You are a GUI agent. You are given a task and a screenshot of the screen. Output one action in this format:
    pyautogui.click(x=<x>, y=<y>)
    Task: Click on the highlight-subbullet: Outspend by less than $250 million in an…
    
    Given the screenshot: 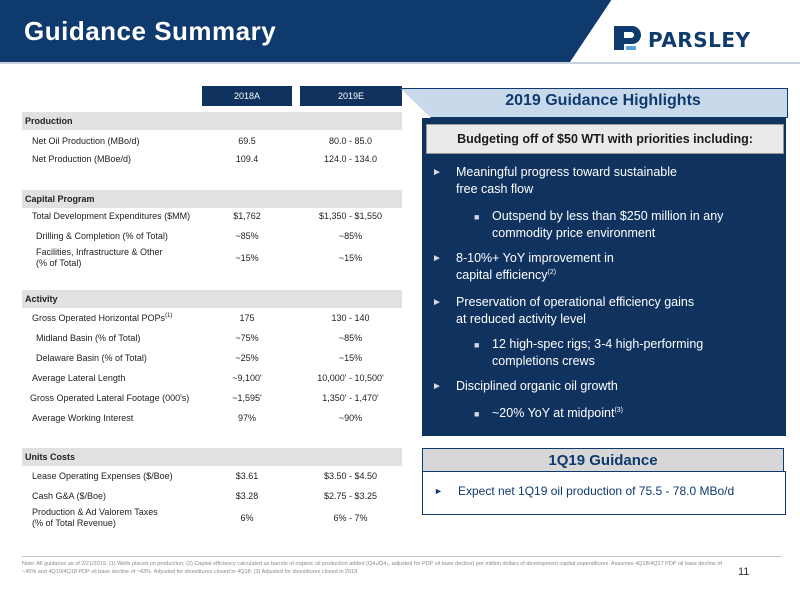 What is the action you would take?
    pyautogui.click(x=607, y=225)
    